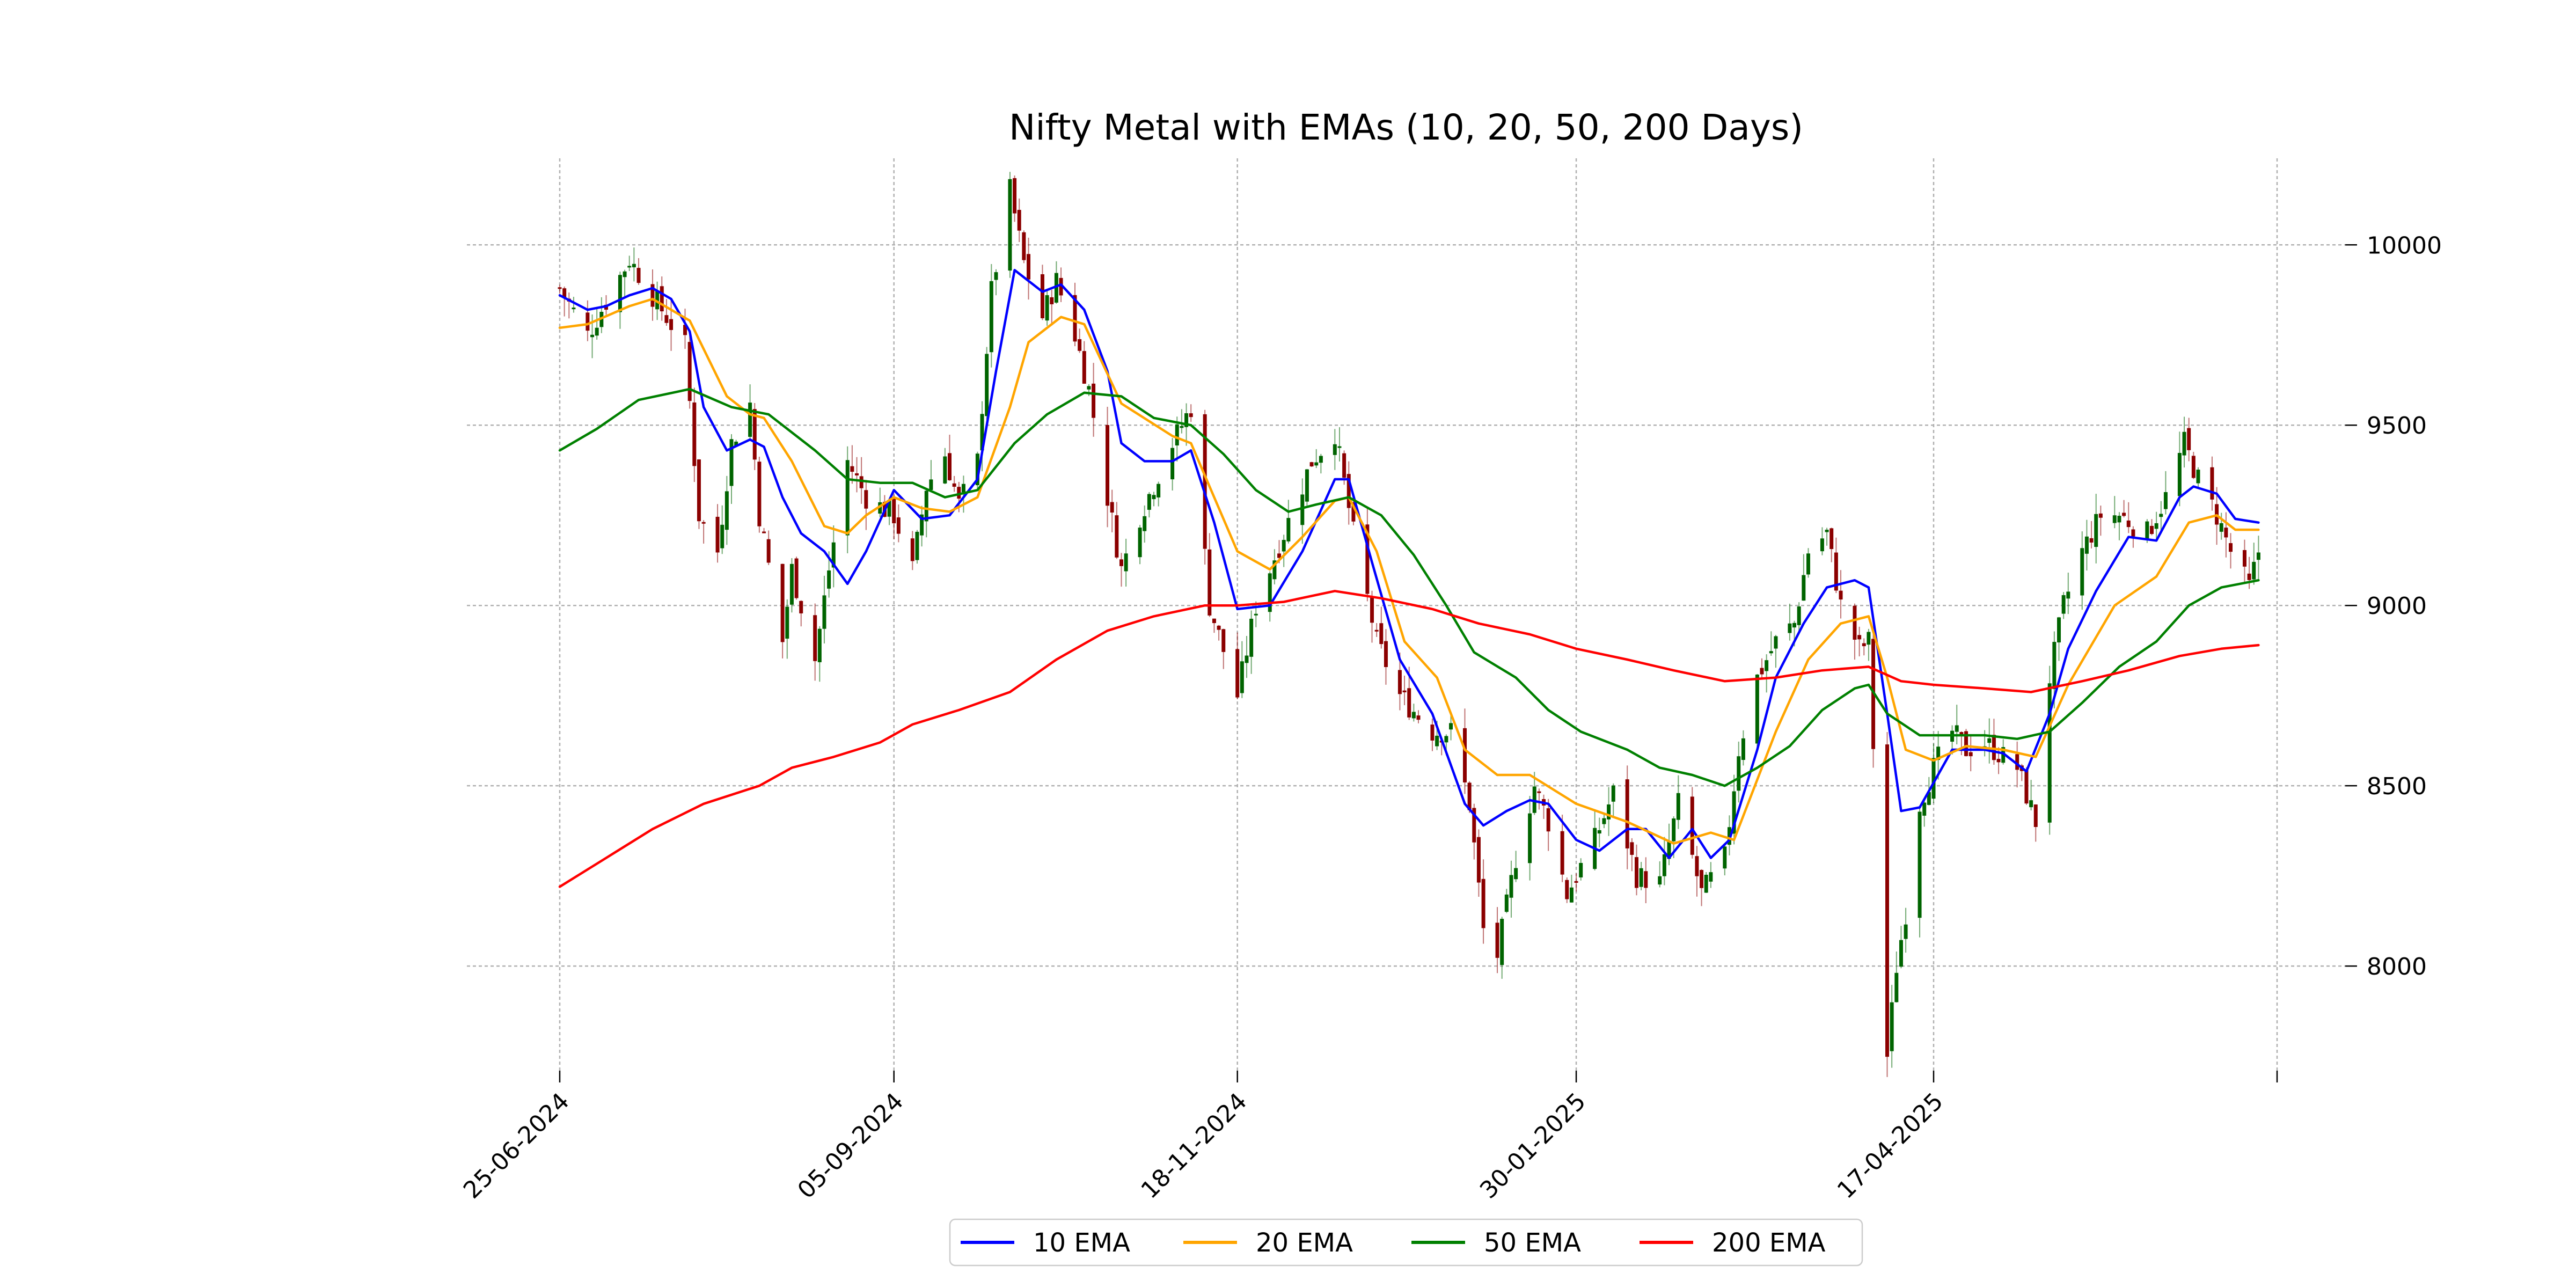  I want to click on legend-box, so click(1406, 1242).